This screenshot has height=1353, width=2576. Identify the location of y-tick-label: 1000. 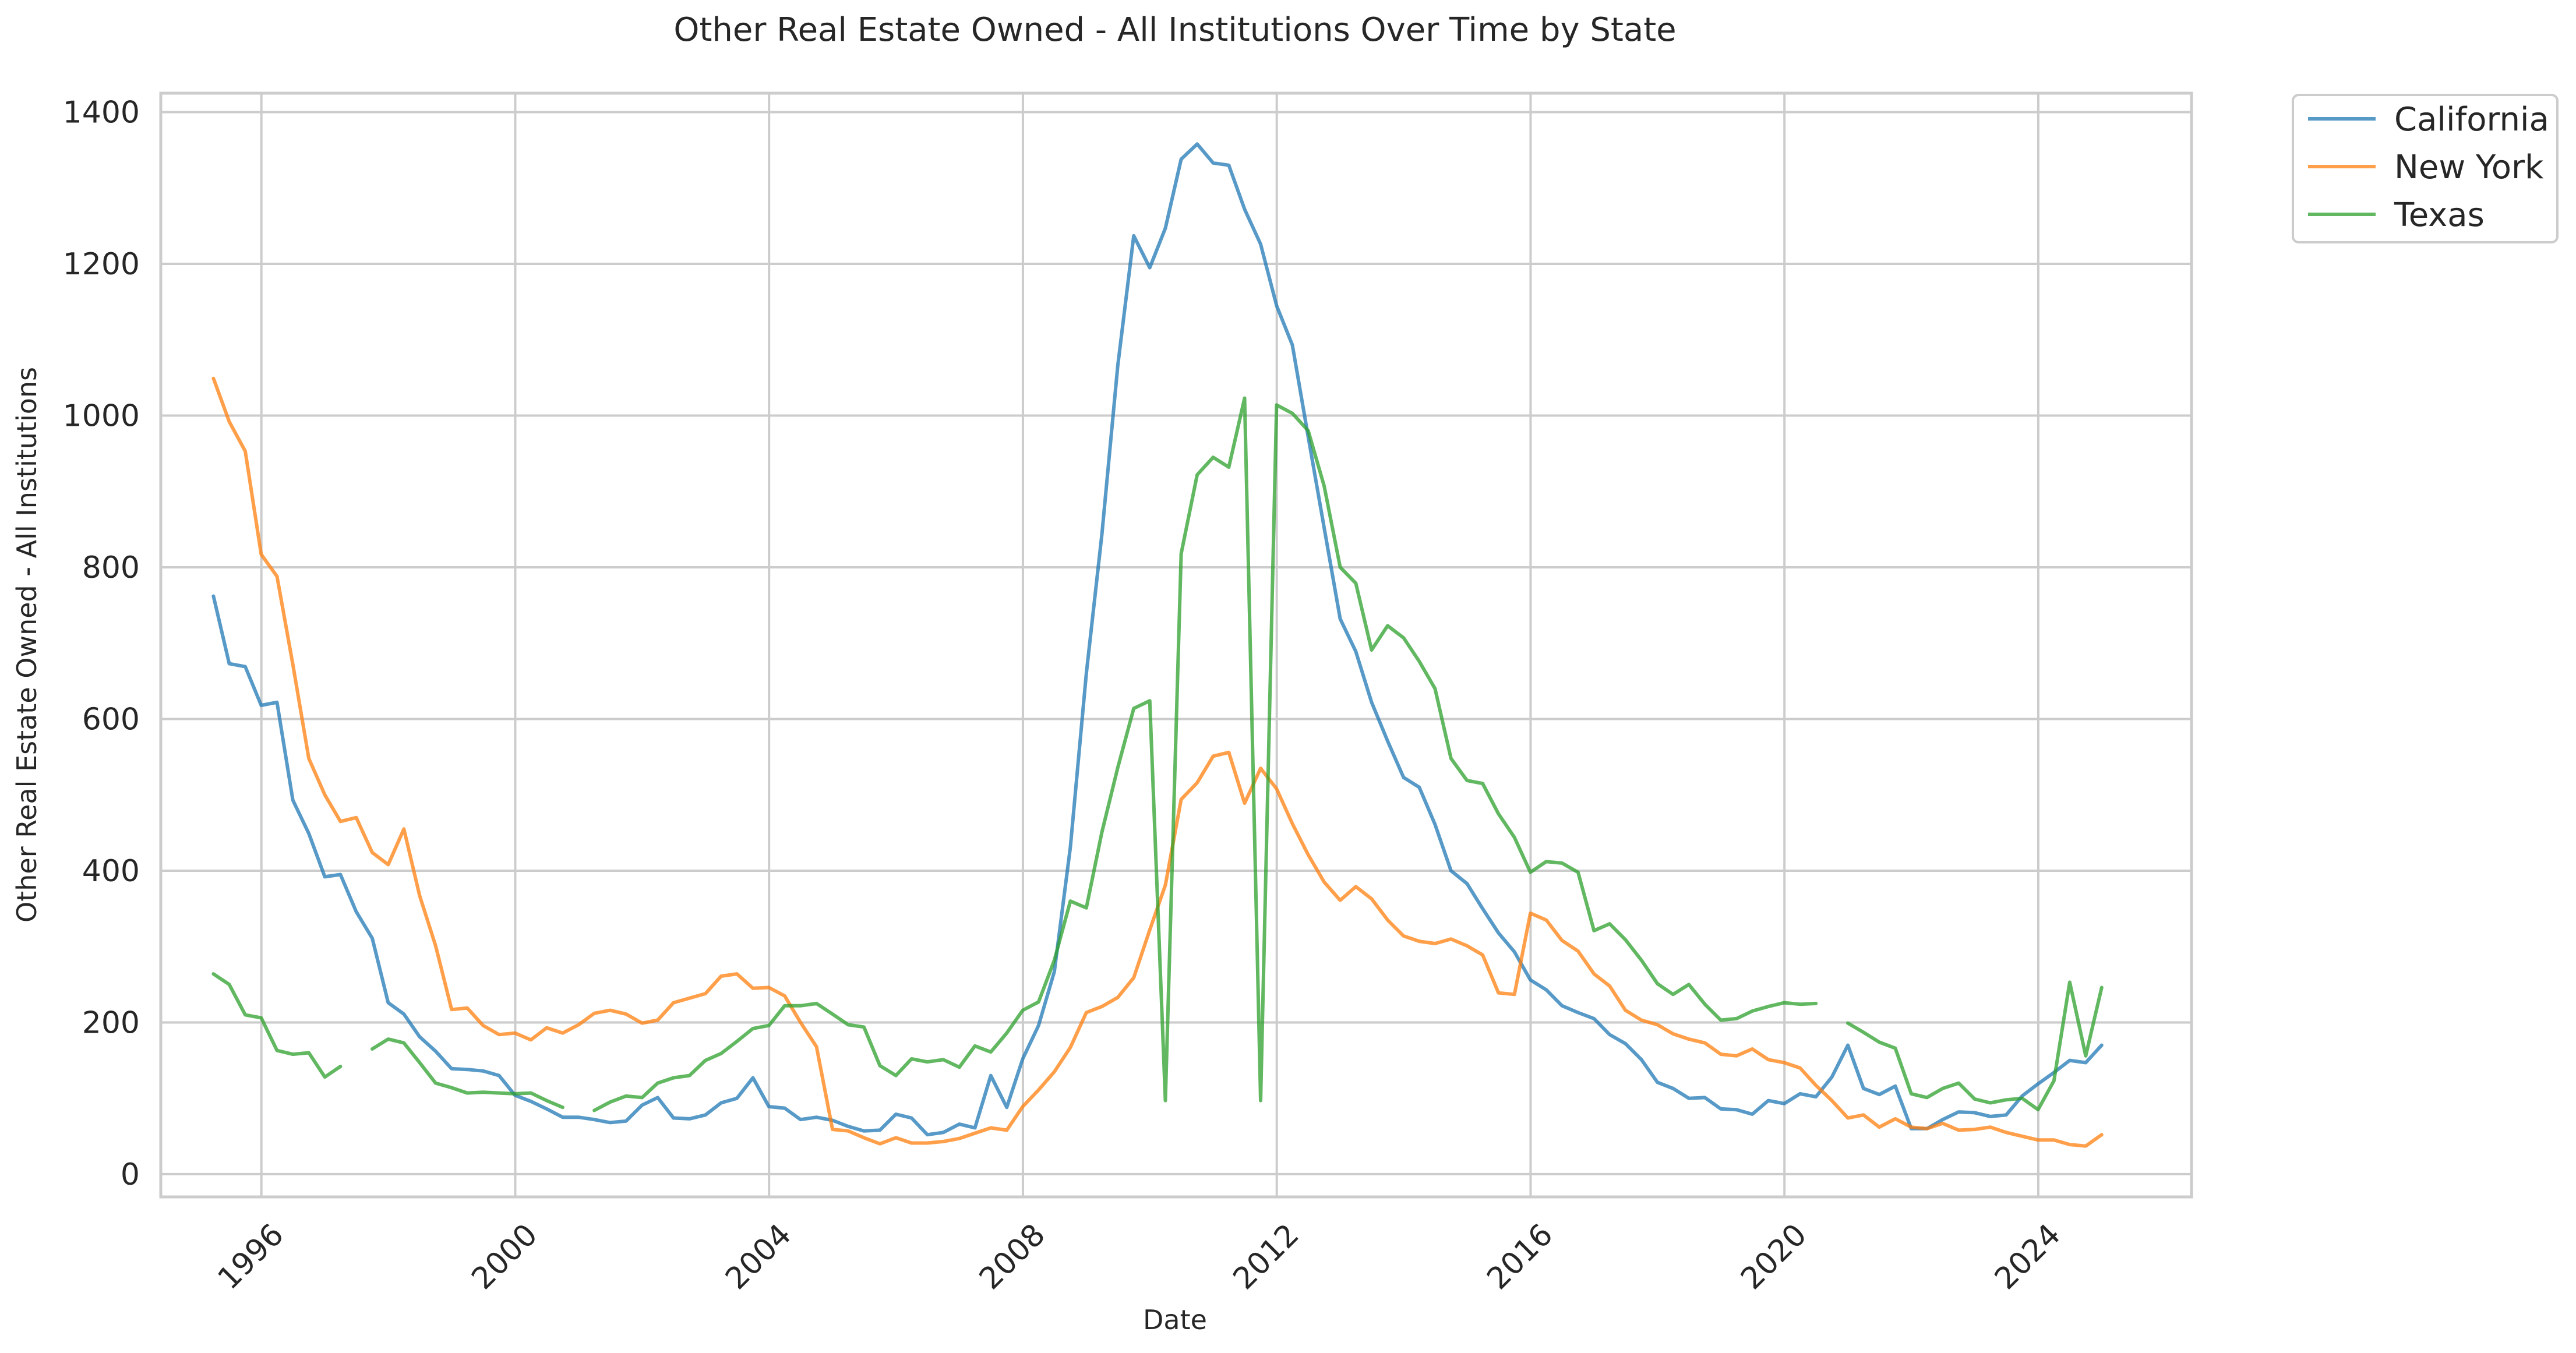
(102, 417).